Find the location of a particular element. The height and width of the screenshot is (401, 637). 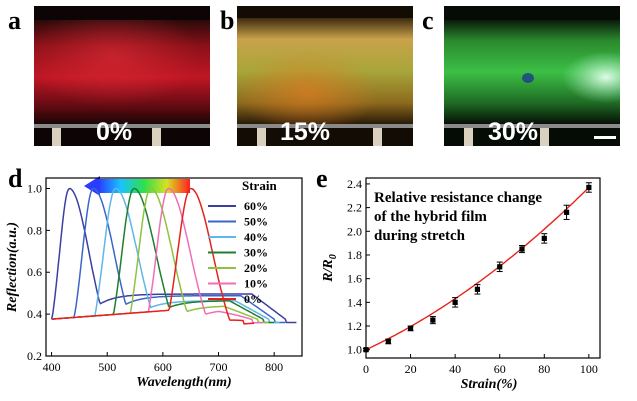

x-tick-label-1: 20 is located at coordinates (411, 369).